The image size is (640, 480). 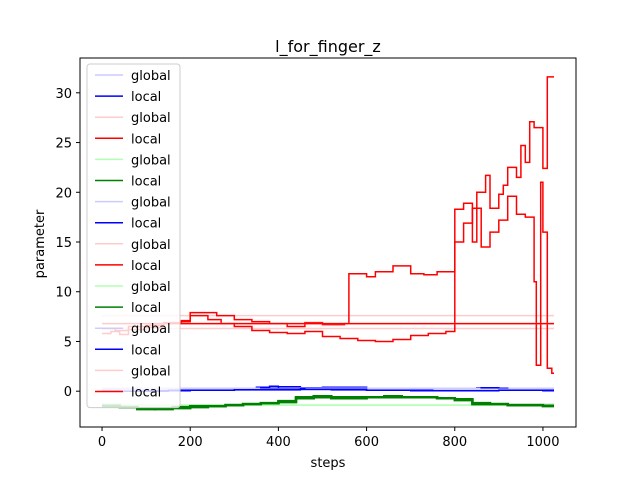 What do you see at coordinates (102, 442) in the screenshot?
I see `x-tick-label: 0` at bounding box center [102, 442].